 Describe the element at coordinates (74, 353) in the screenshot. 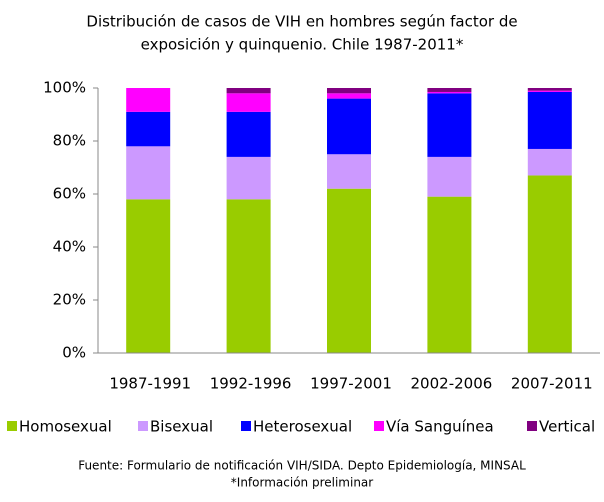

I see `y-tick-label: 0%` at that location.